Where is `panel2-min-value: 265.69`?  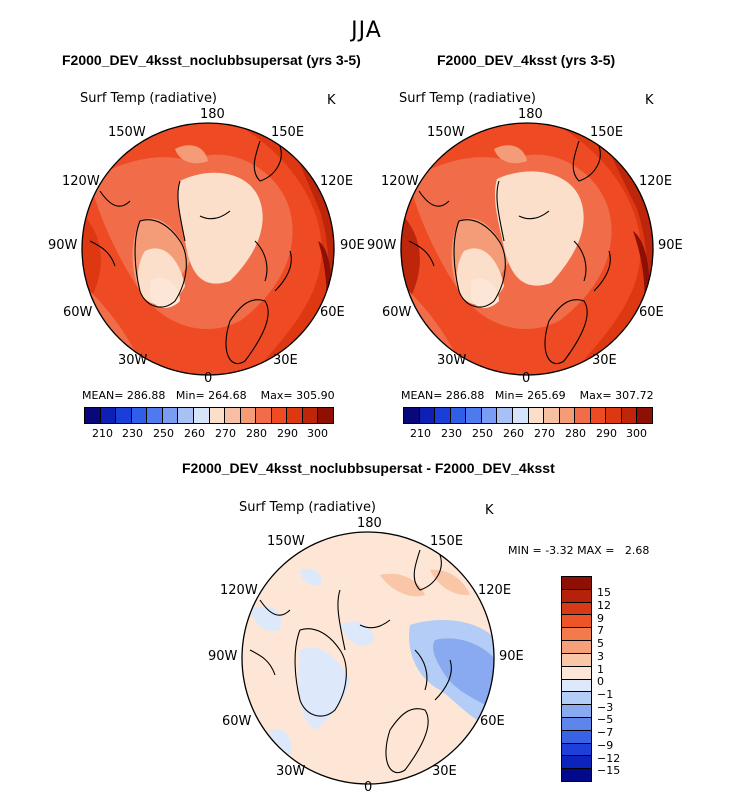 panel2-min-value: 265.69 is located at coordinates (546, 395).